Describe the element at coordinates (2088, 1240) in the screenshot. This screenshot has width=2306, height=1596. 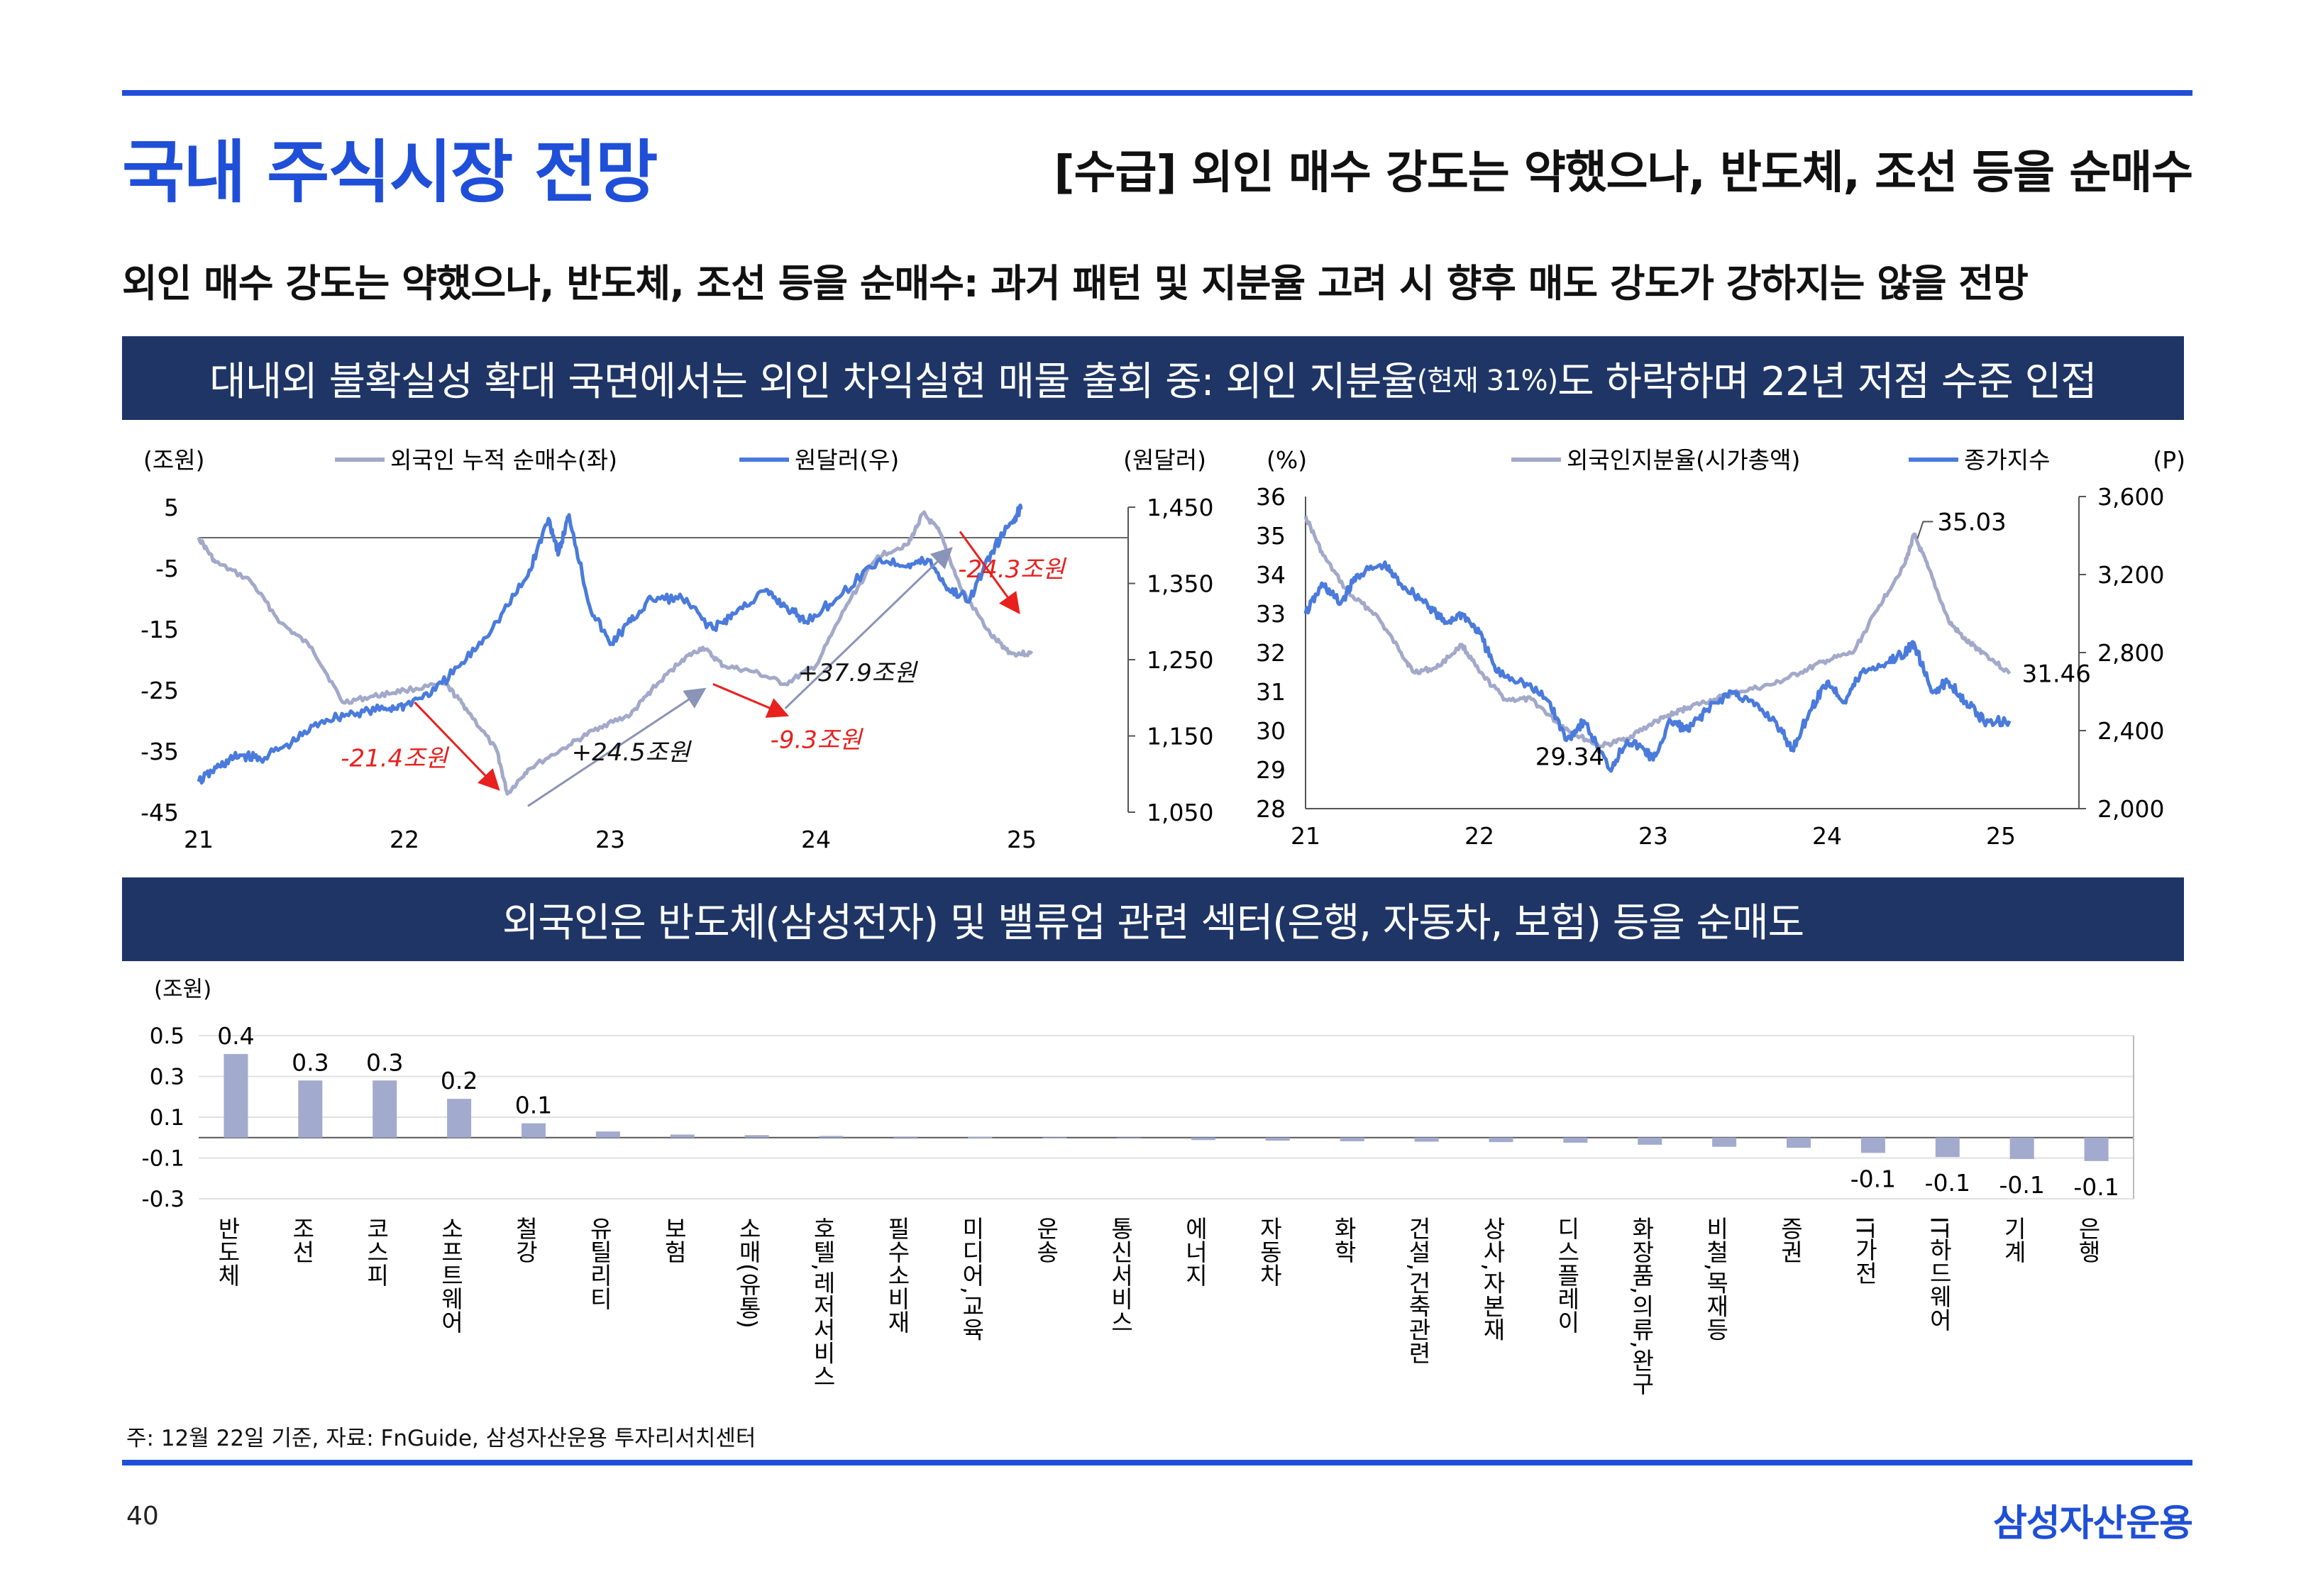
I see `category-label: 은행` at that location.